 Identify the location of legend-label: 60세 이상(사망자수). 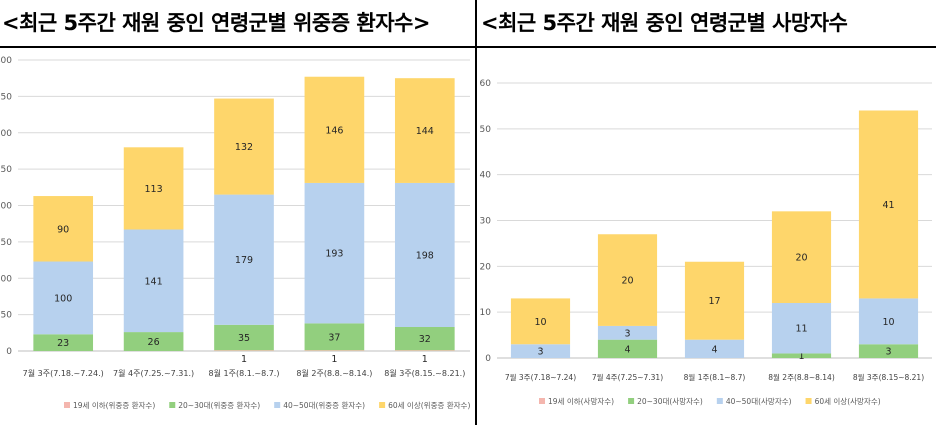
(848, 401).